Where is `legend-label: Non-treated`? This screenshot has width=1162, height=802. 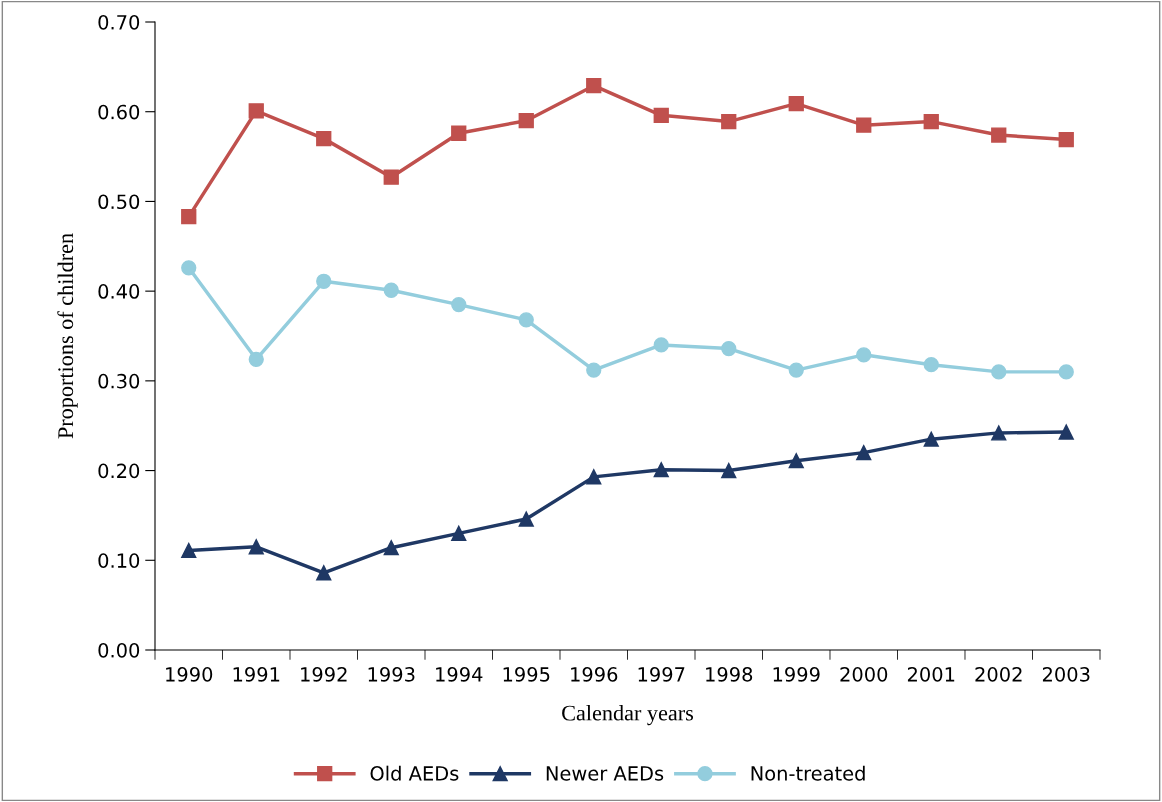
legend-label: Non-treated is located at coordinates (808, 773).